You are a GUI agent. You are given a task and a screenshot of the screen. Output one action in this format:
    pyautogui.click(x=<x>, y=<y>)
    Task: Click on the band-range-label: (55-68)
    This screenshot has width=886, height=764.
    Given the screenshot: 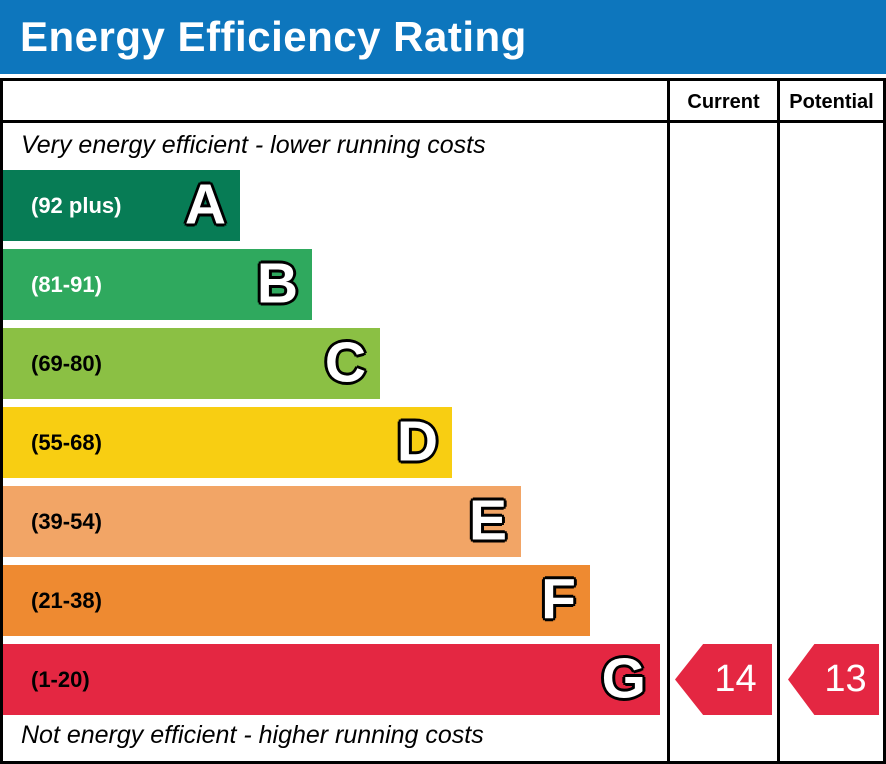 What is the action you would take?
    pyautogui.click(x=66, y=442)
    